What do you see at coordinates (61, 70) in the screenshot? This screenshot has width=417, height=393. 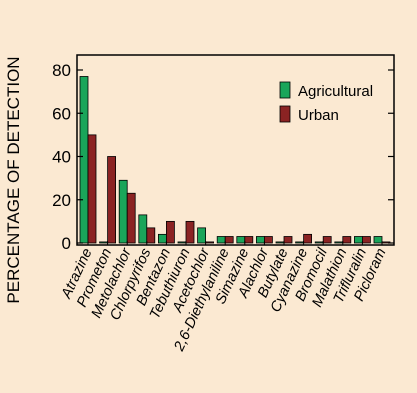 I see `y-tick-label: 80` at bounding box center [61, 70].